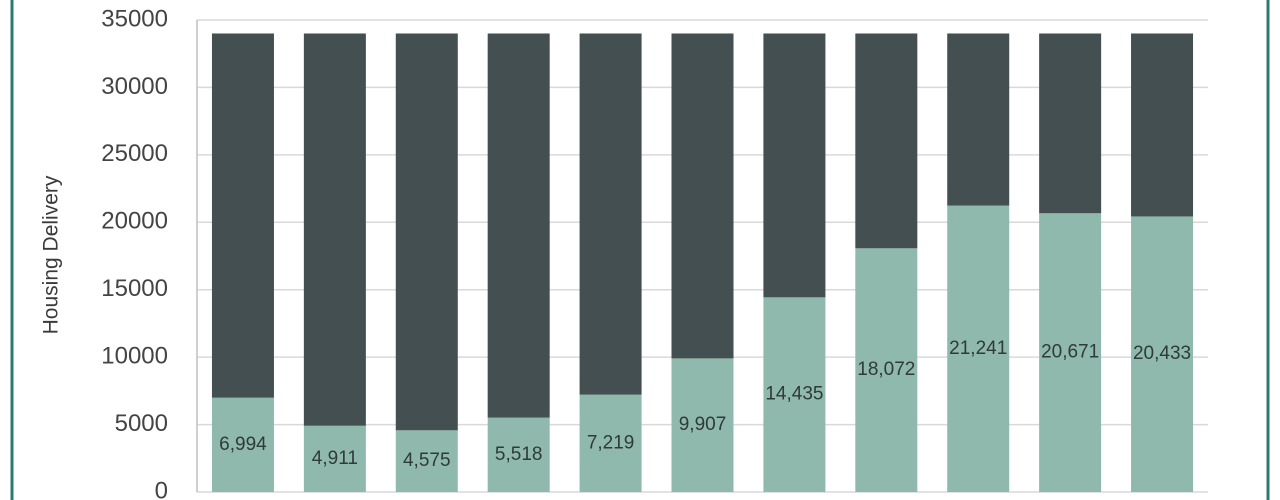 The width and height of the screenshot is (1280, 500). I want to click on value-label: 18,072, so click(886, 369).